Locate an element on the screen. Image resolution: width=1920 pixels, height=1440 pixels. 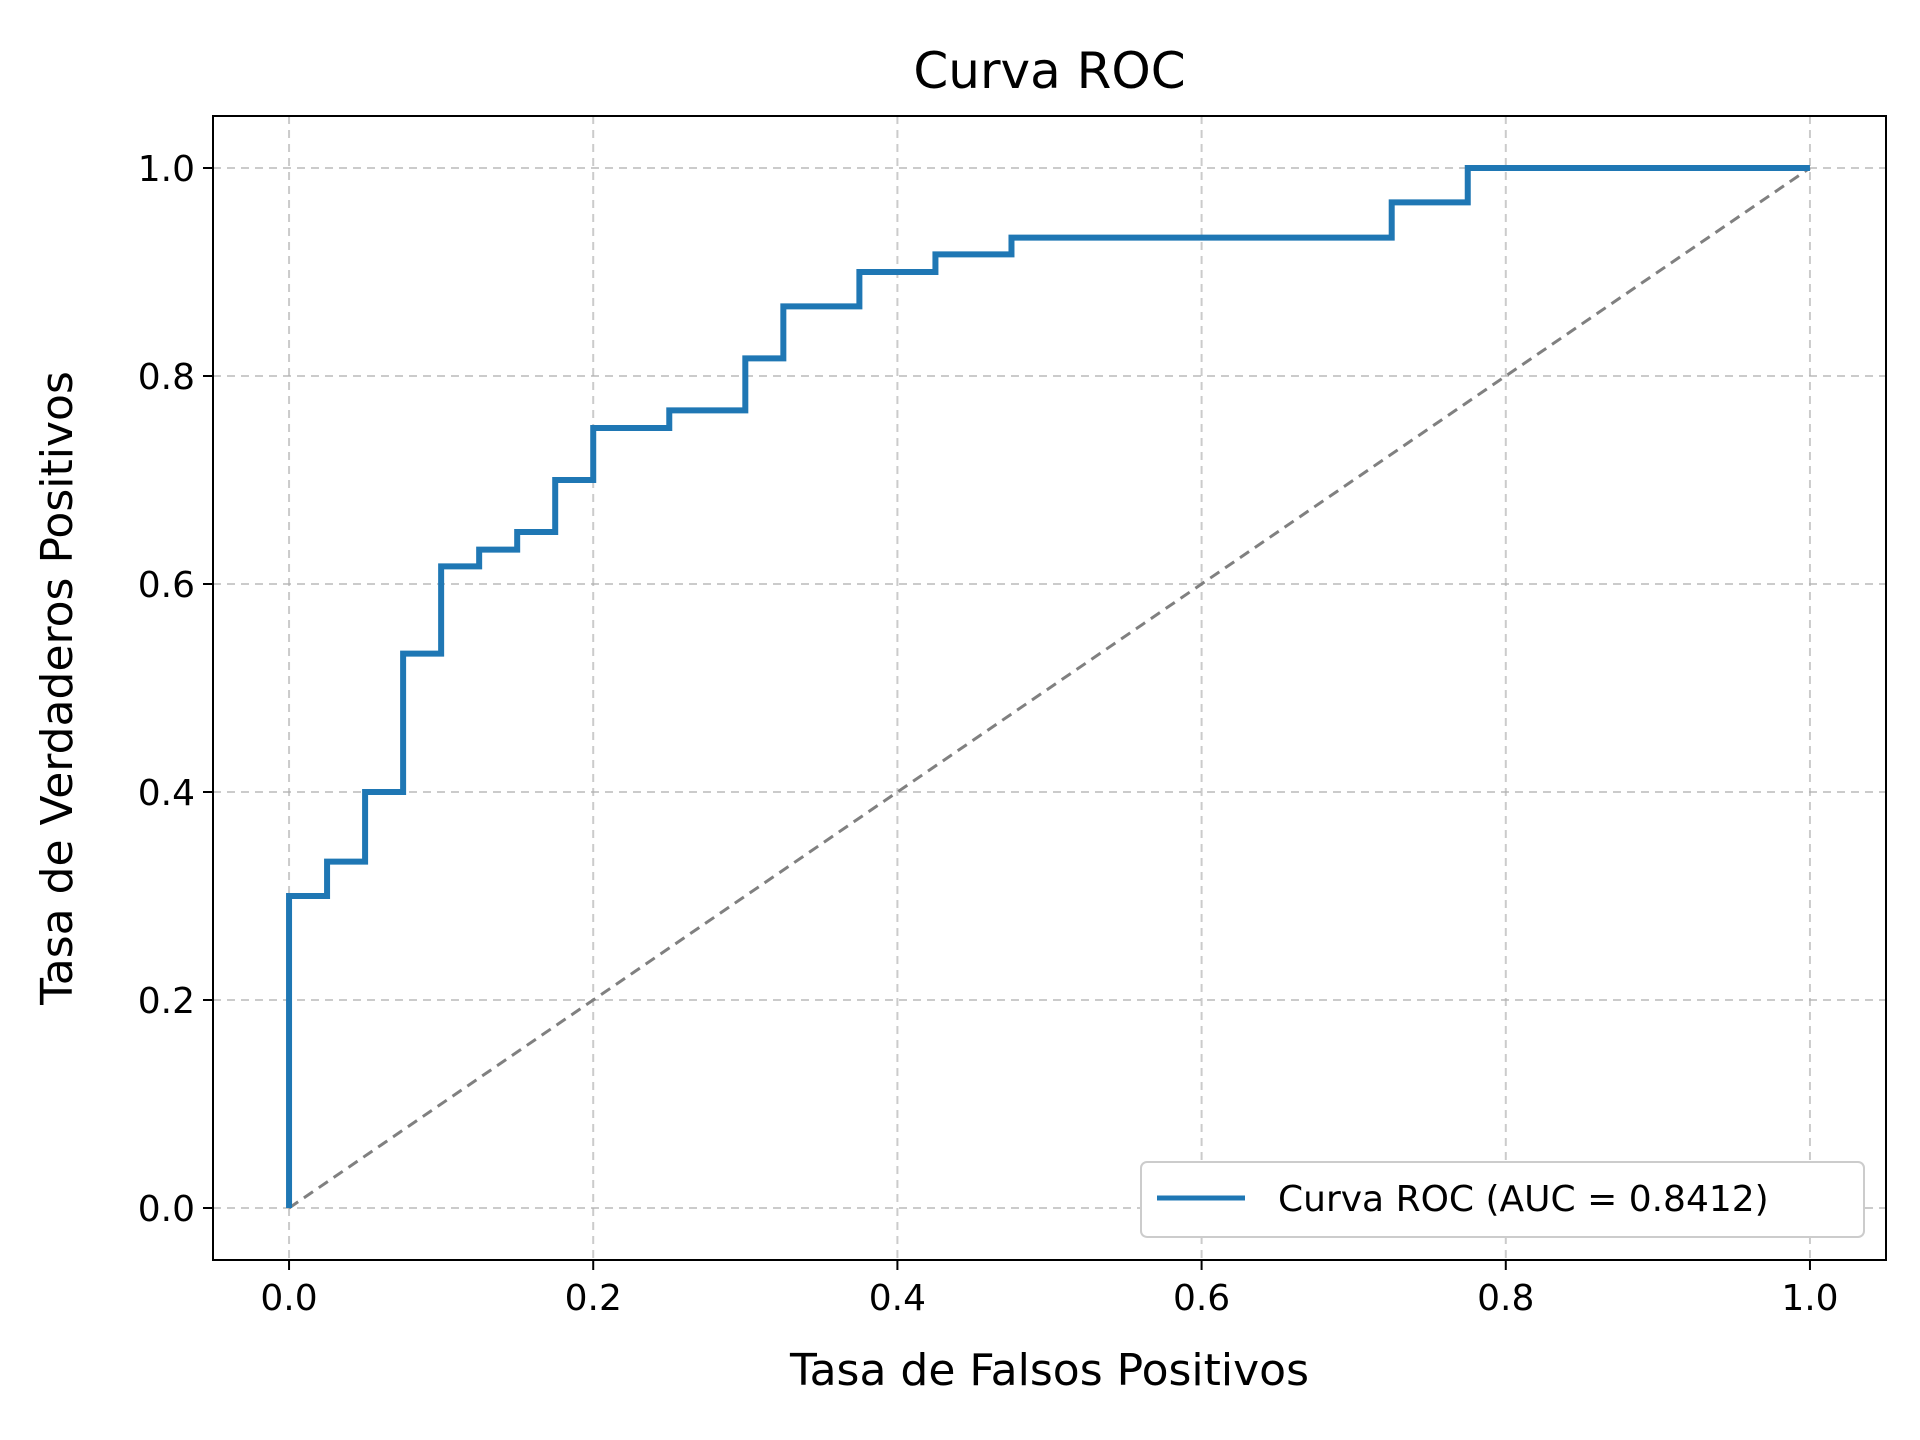
legend: Curva ROC (AUC = 0.8412) is located at coordinates (1502, 1199).